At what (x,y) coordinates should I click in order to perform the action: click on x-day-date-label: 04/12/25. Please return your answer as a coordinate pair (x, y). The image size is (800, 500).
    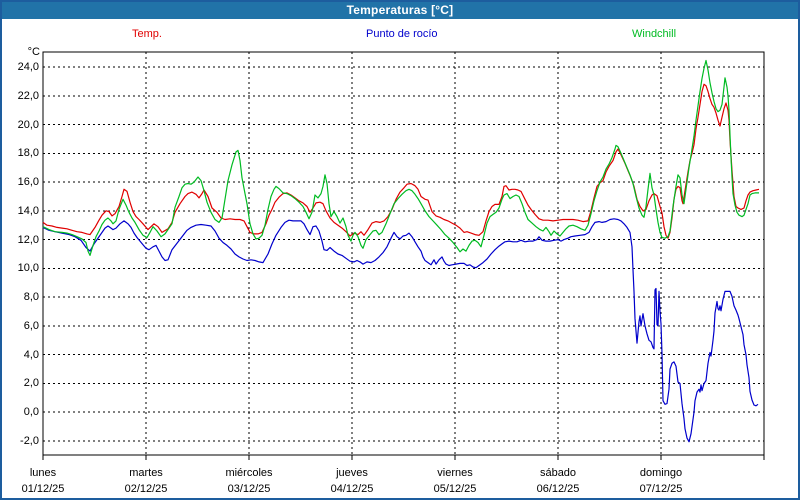
    Looking at the image, I should click on (352, 489).